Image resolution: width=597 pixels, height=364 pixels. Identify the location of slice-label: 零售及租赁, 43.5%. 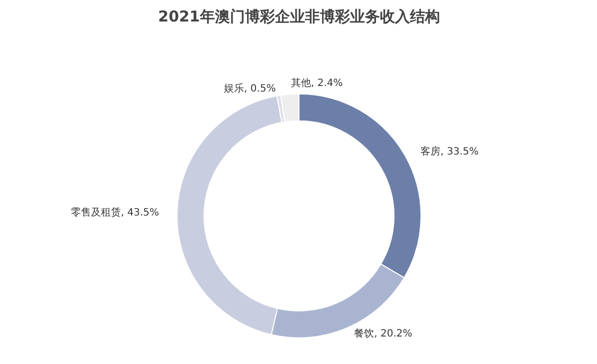
(115, 212).